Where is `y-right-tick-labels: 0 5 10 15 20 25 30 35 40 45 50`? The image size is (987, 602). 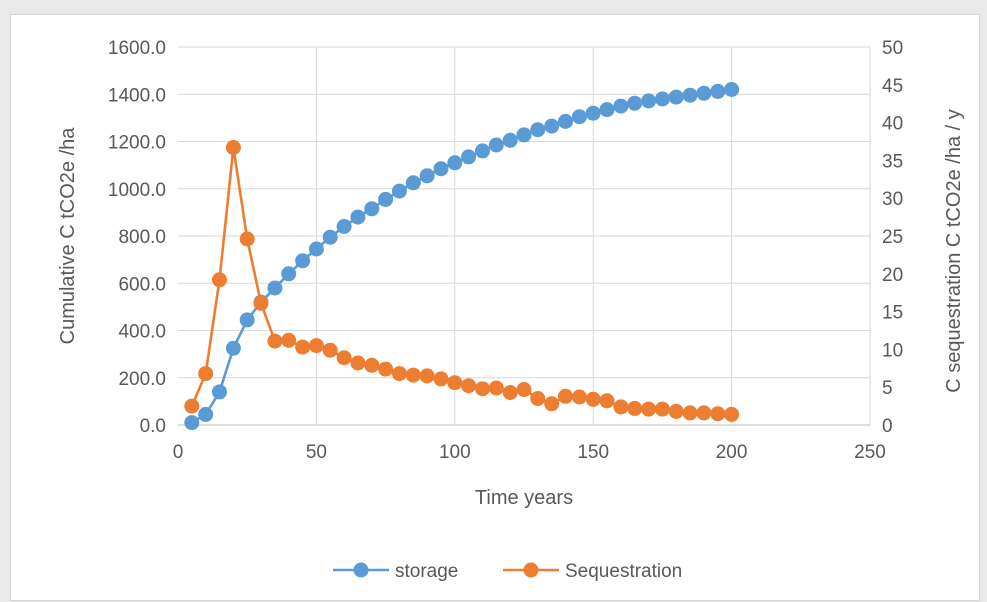
y-right-tick-labels: 0 5 10 15 20 25 30 35 40 45 50 is located at coordinates (892, 237).